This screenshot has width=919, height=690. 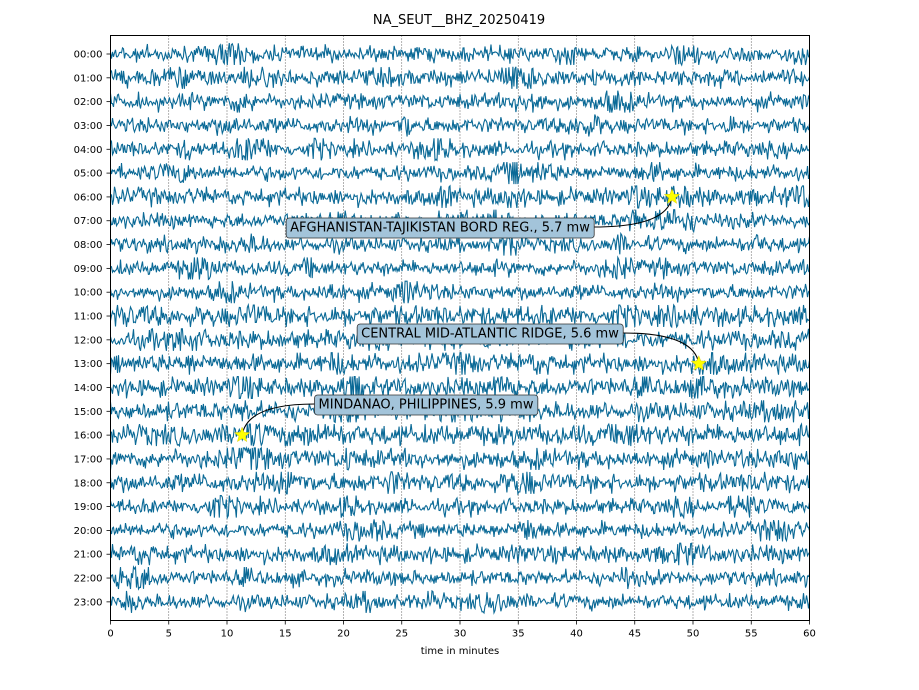 What do you see at coordinates (576, 634) in the screenshot?
I see `x-tick-label: 40` at bounding box center [576, 634].